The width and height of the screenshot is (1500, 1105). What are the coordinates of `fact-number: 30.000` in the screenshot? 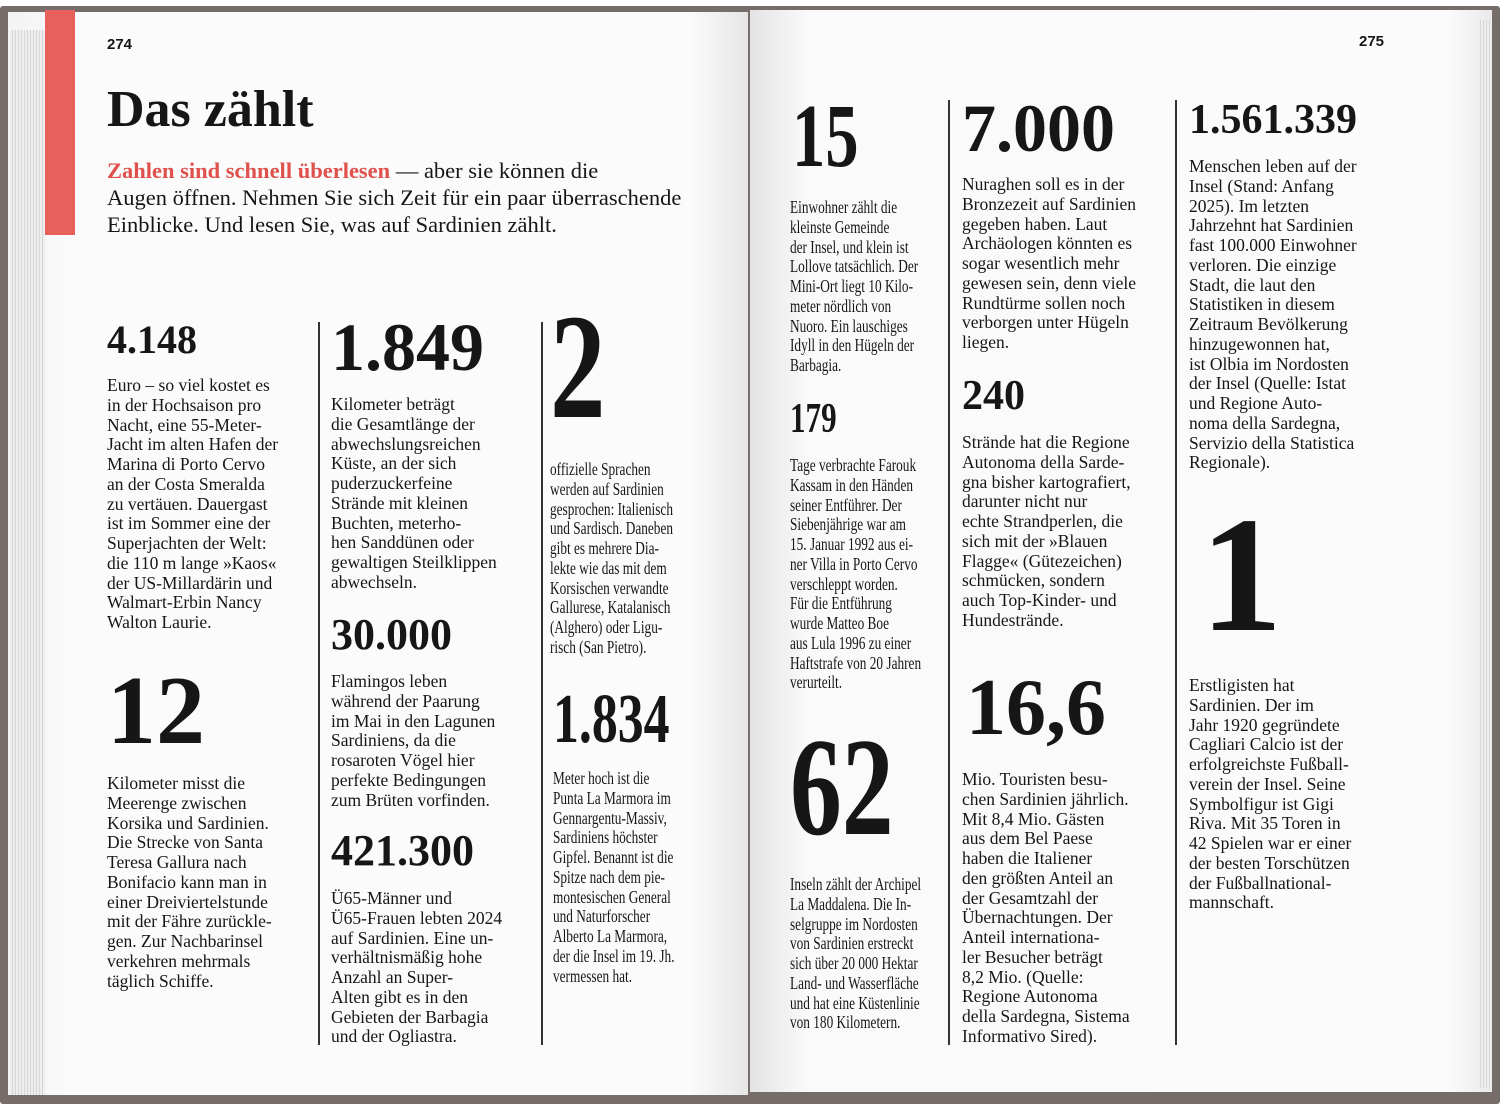 It's located at (391, 634).